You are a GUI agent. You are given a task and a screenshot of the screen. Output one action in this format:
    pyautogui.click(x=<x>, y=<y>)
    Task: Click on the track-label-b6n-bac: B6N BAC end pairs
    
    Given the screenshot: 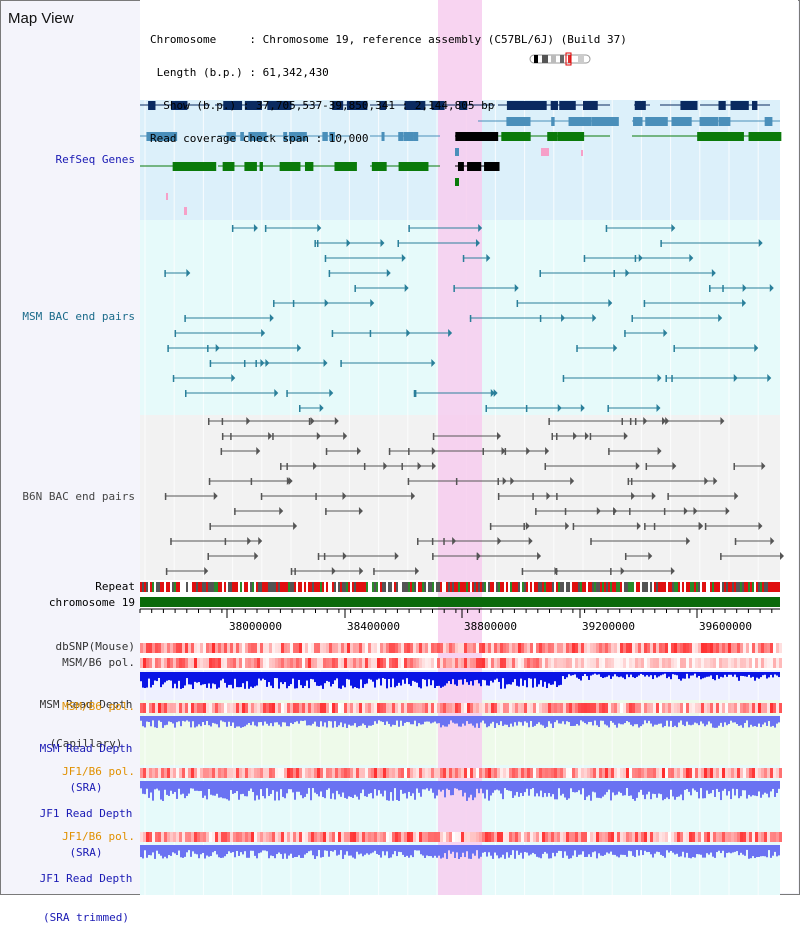 What is the action you would take?
    pyautogui.click(x=78, y=496)
    